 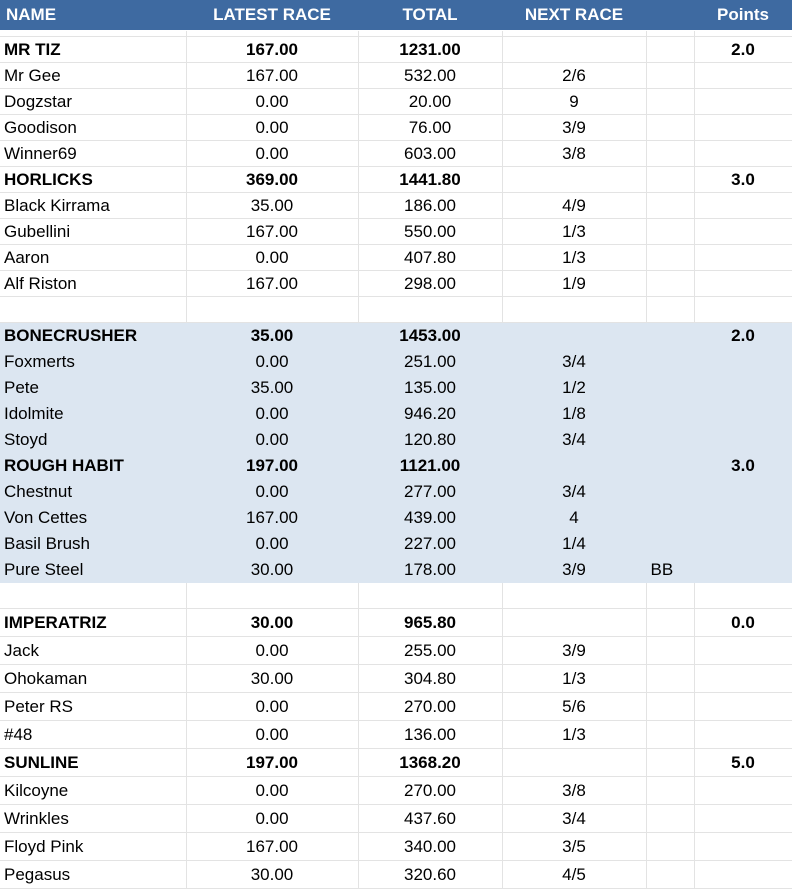 What do you see at coordinates (430, 678) in the screenshot?
I see `total-cell: 304.80` at bounding box center [430, 678].